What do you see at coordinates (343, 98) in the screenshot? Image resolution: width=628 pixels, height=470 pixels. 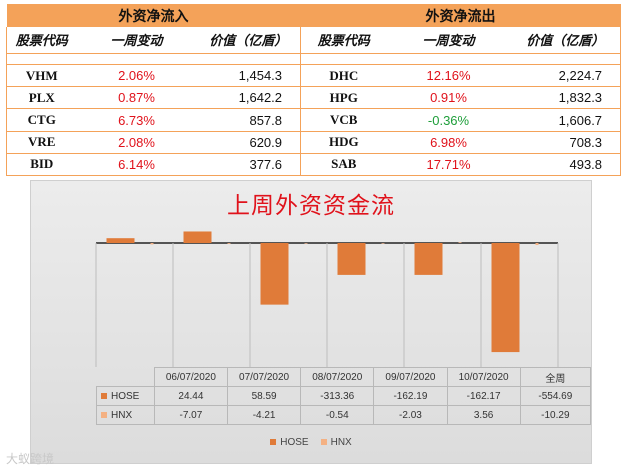 I see `outflow-ticker: HPG` at bounding box center [343, 98].